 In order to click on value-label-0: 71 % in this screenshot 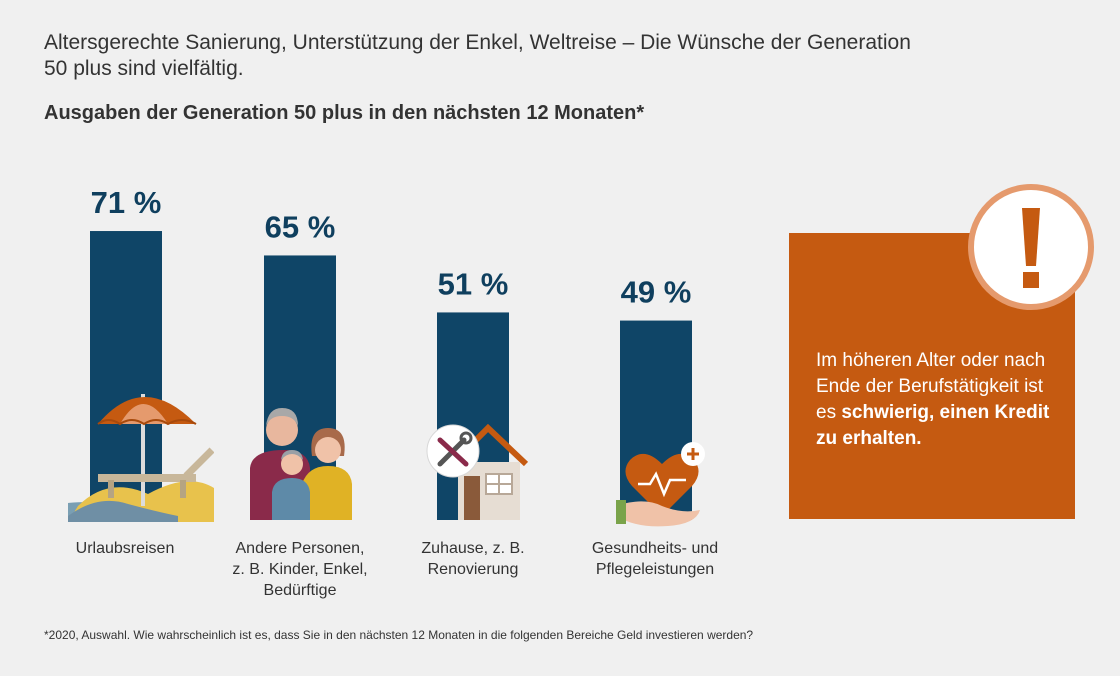, I will do `click(126, 202)`.